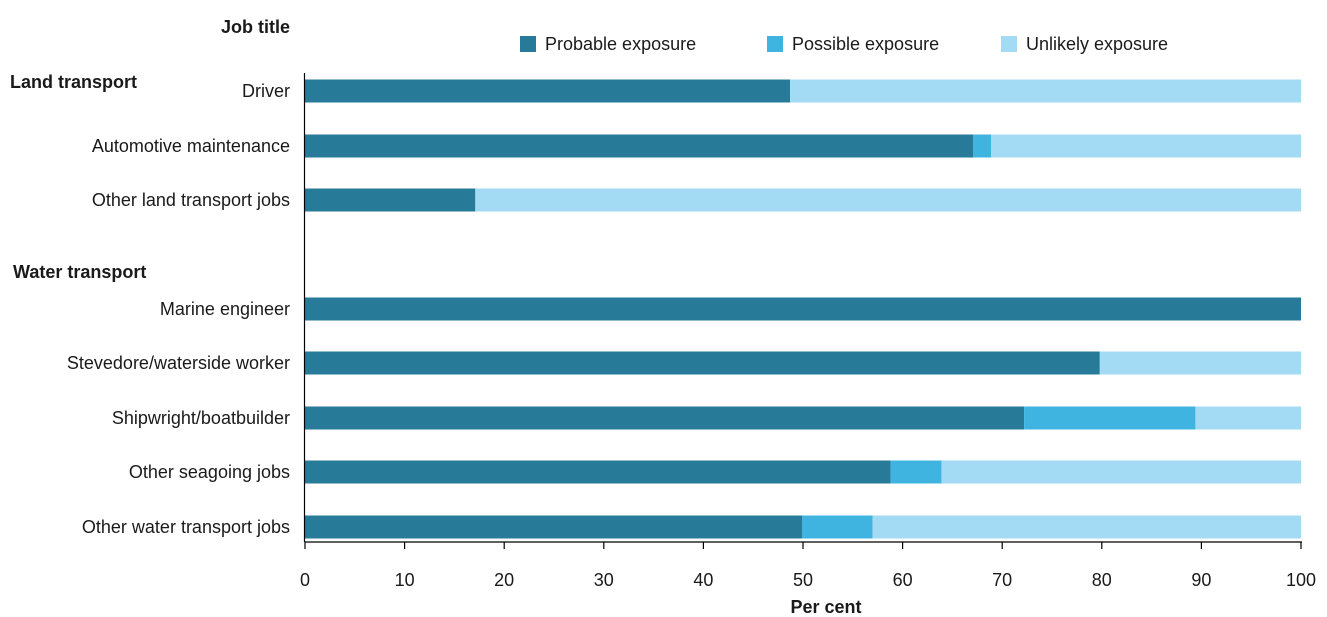  I want to click on bar-other-seagoing-jobs-probable-exposure, so click(598, 472).